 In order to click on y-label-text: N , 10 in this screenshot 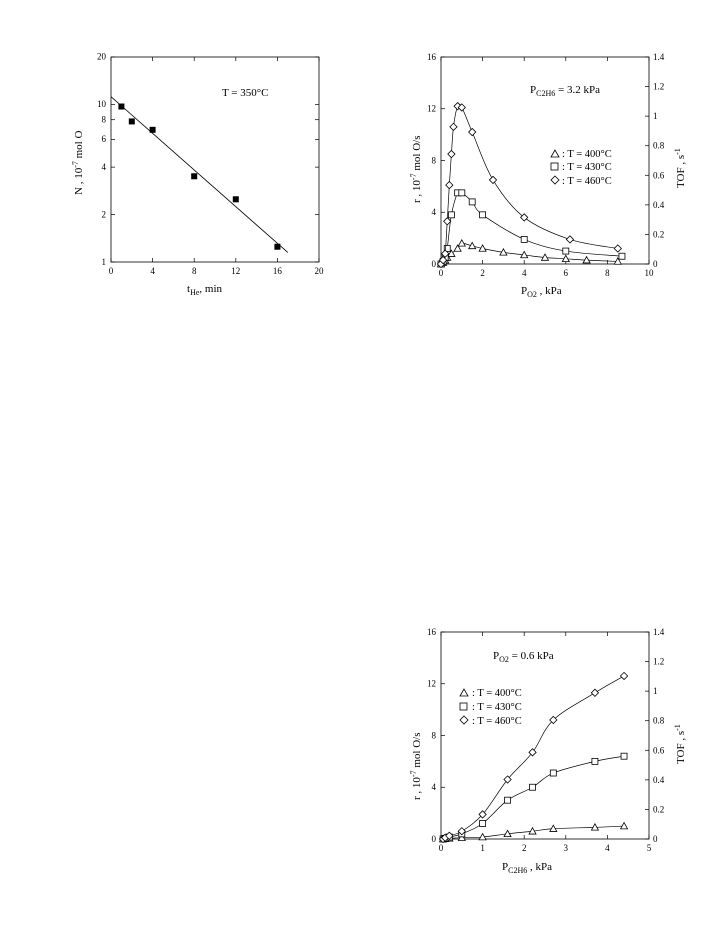, I will do `click(79, 181)`.